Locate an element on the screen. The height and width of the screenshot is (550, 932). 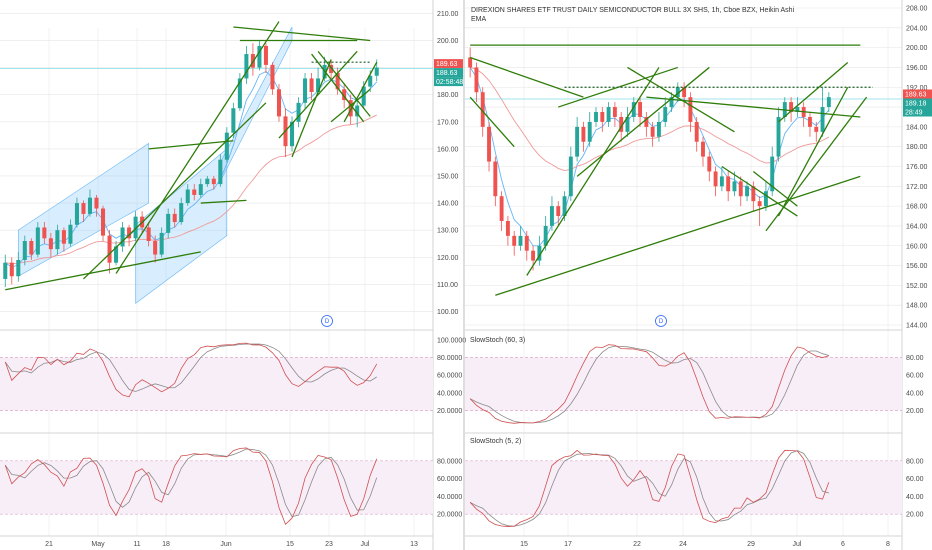
stoch-d-line is located at coordinates (190, 367).